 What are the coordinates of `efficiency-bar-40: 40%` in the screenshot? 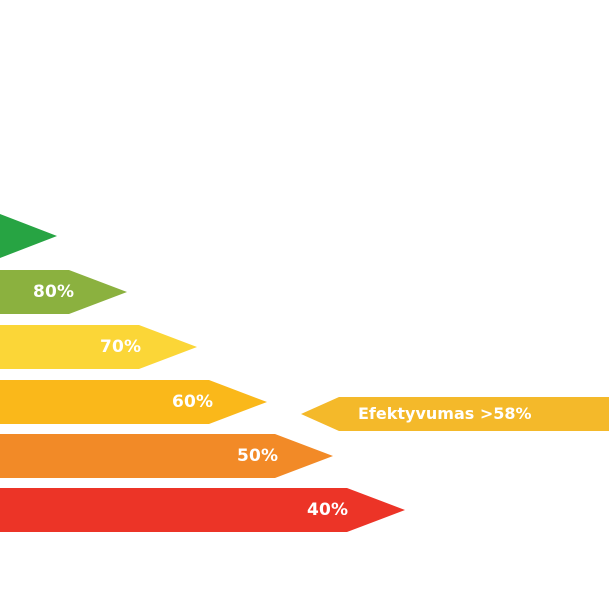 It's located at (202, 510).